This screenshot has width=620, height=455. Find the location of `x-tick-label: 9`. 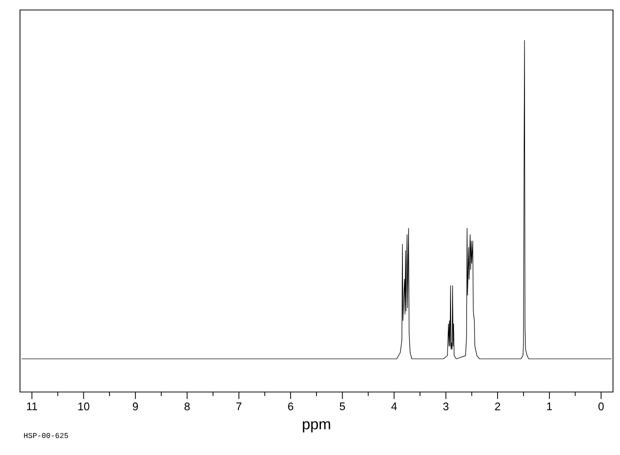

x-tick-label: 9 is located at coordinates (135, 406).